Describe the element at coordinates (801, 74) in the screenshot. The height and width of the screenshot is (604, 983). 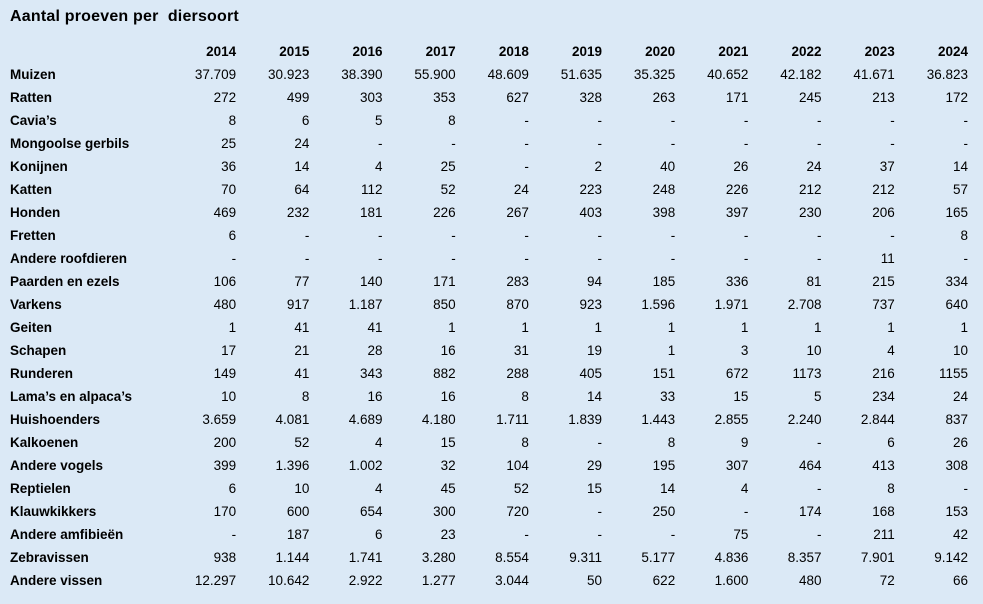
I see `value-cell: 42.182` at that location.